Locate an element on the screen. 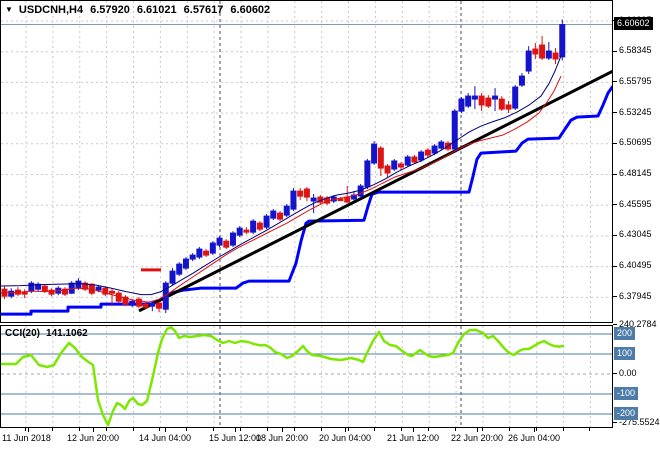 This screenshot has width=660, height=450. cci-level-badge: 100 is located at coordinates (625, 353).